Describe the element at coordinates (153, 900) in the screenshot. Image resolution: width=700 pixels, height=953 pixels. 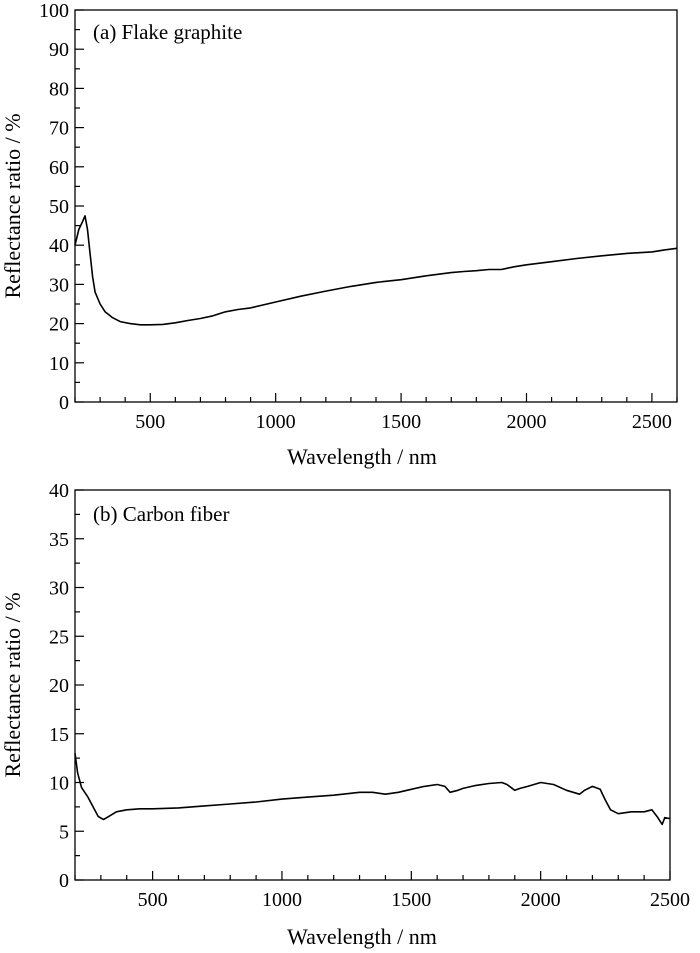
I see `x-tick-label-b: 500` at that location.